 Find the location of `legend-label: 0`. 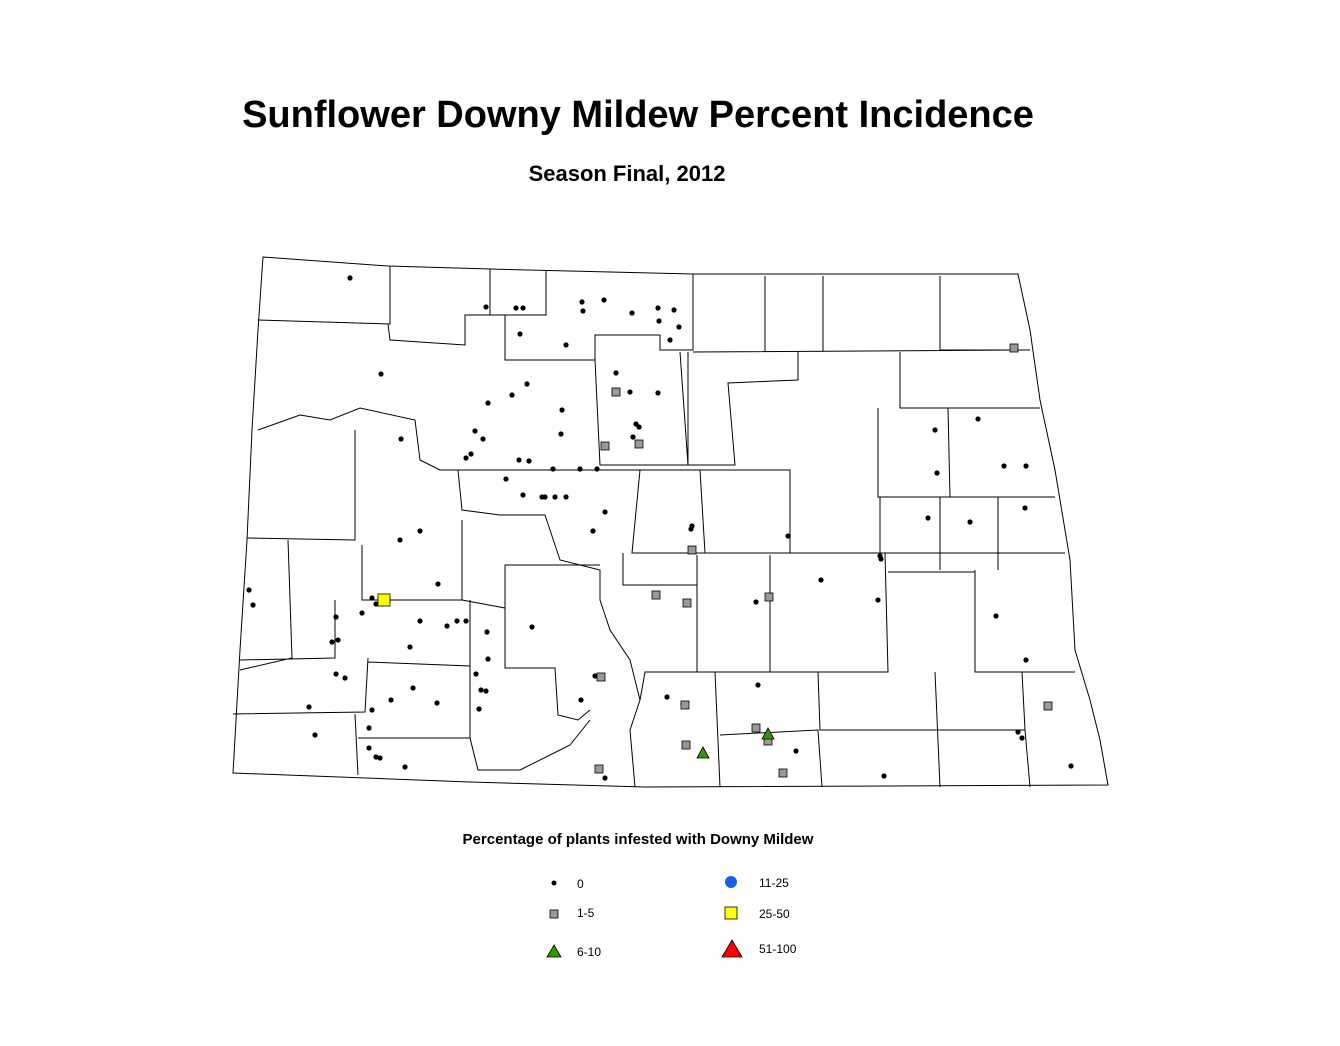

legend-label: 0 is located at coordinates (580, 884).